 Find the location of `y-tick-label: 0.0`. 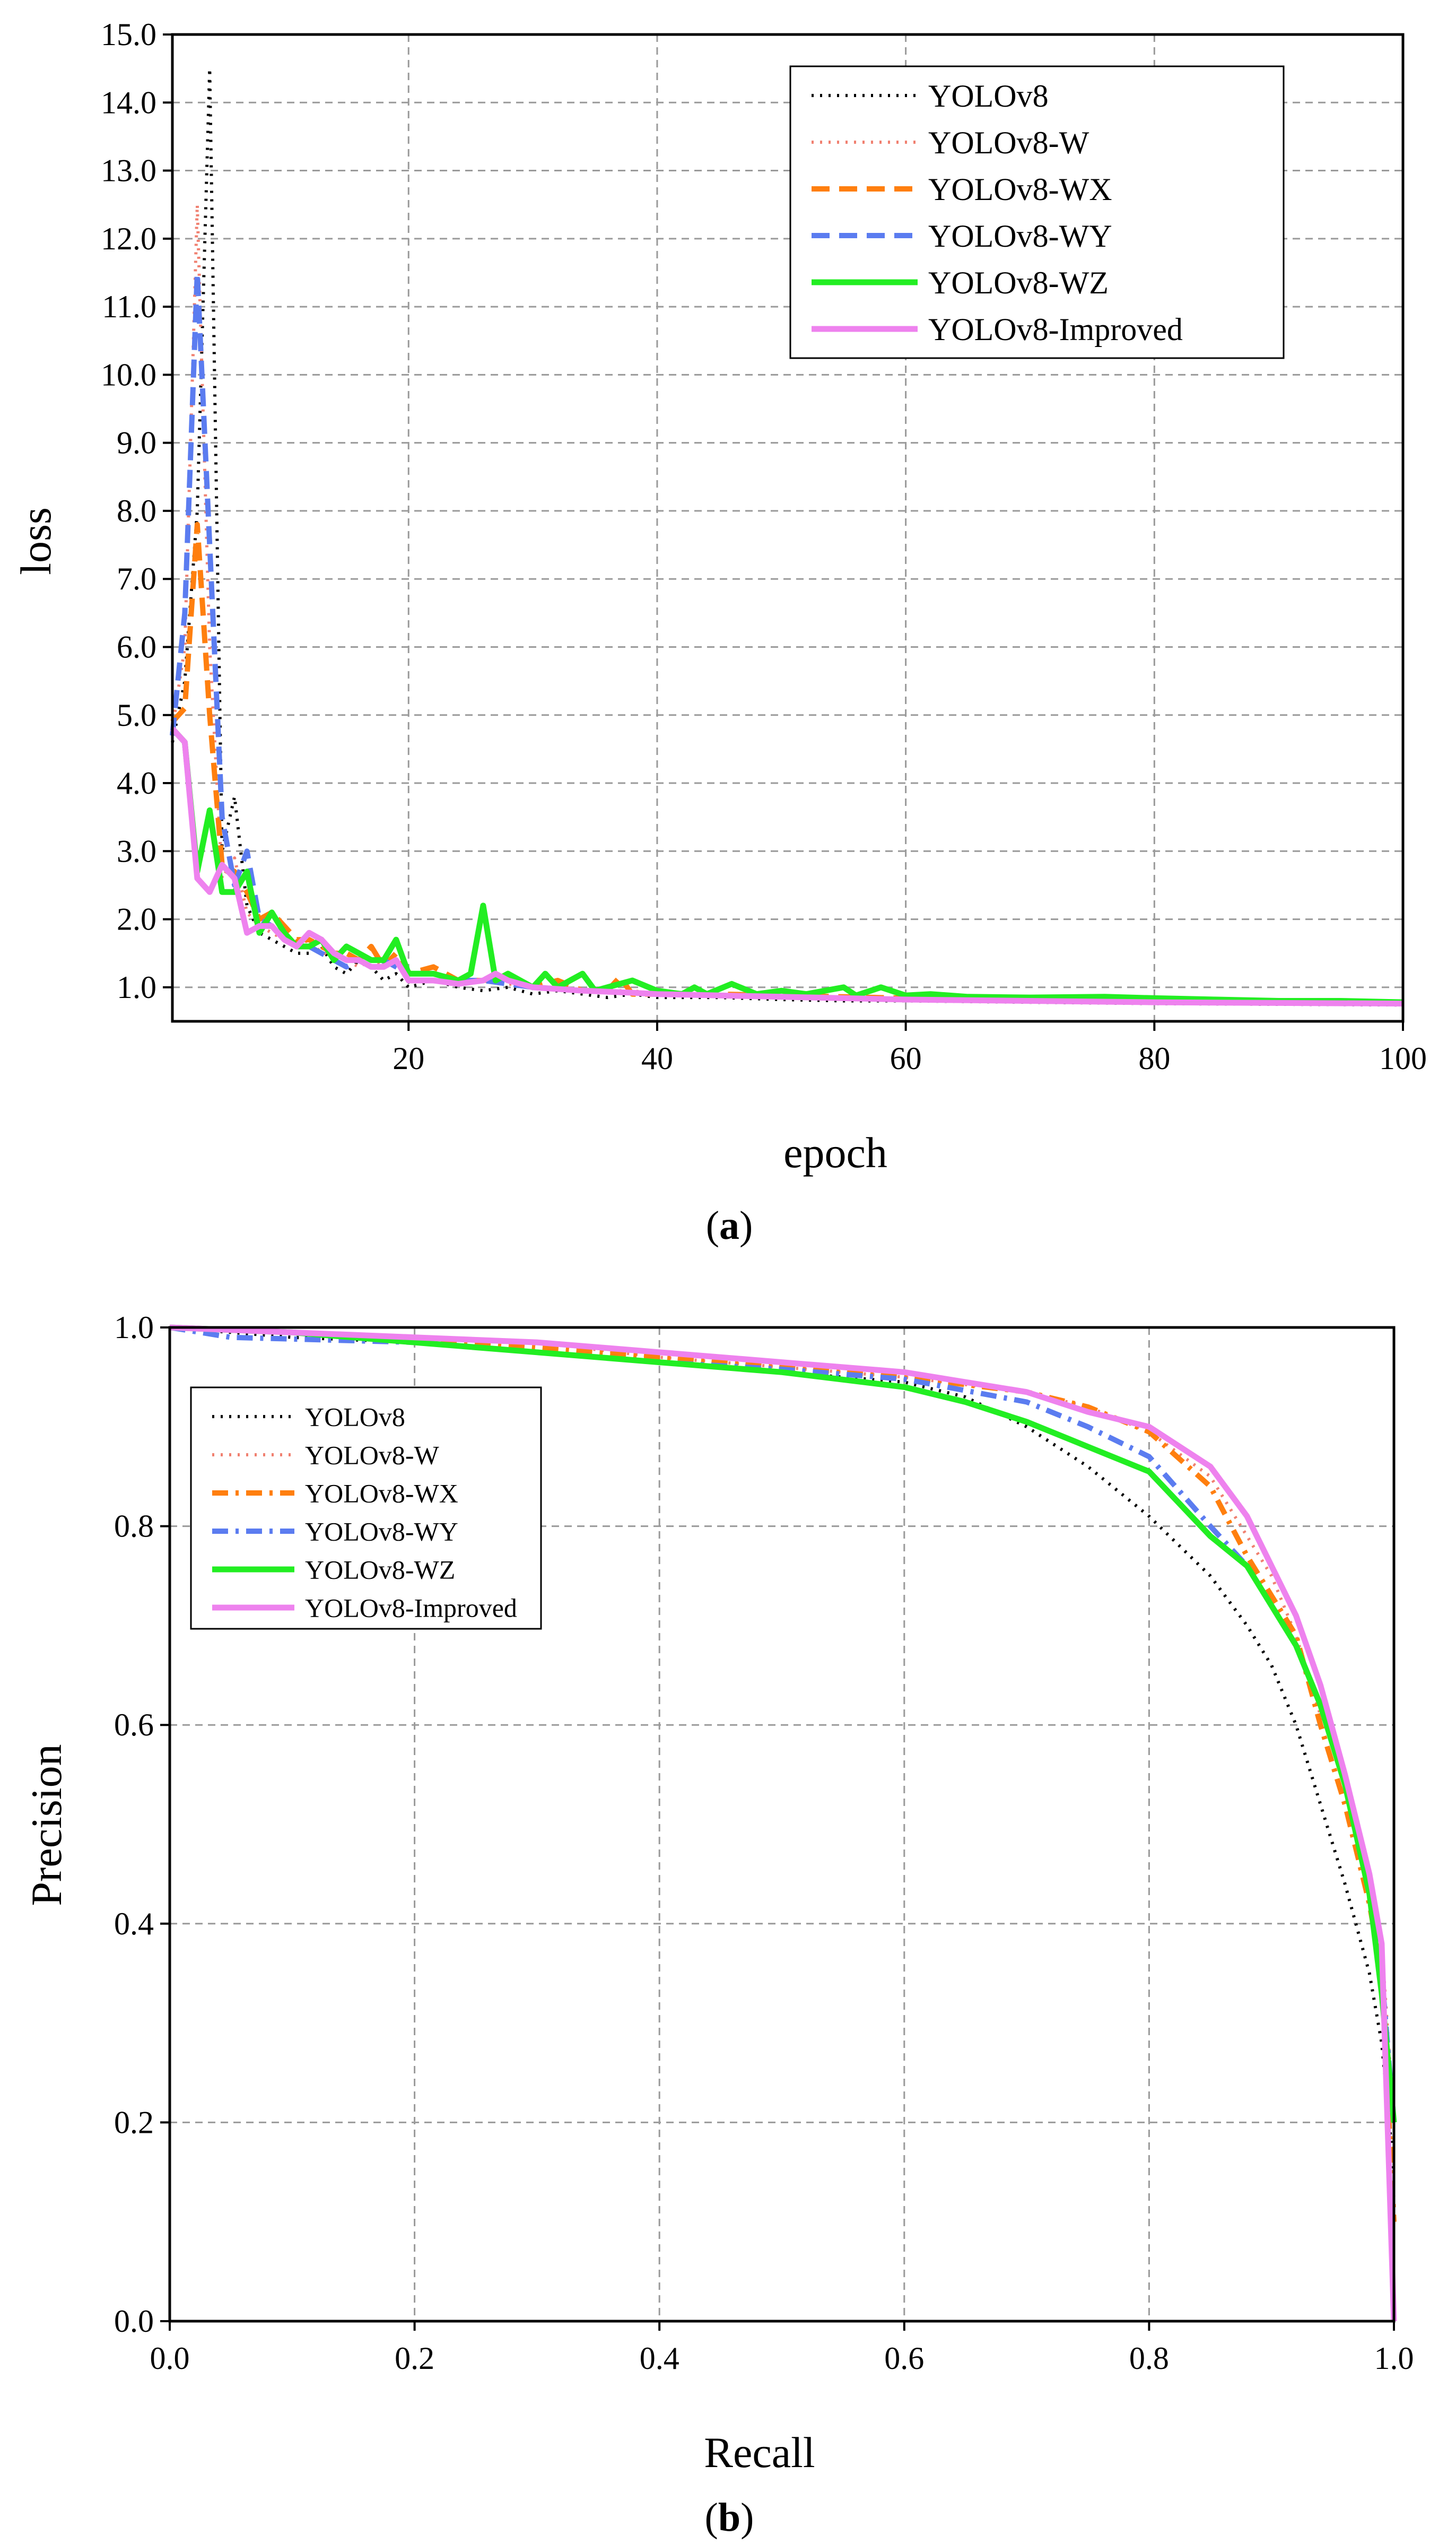

y-tick-label: 0.0 is located at coordinates (134, 2321).